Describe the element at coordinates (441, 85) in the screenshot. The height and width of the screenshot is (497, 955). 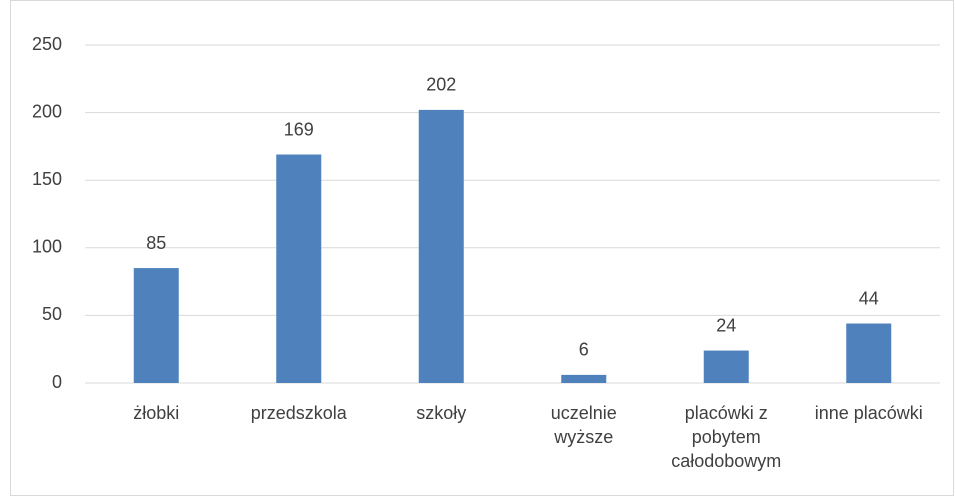
I see `data-label: 202` at that location.